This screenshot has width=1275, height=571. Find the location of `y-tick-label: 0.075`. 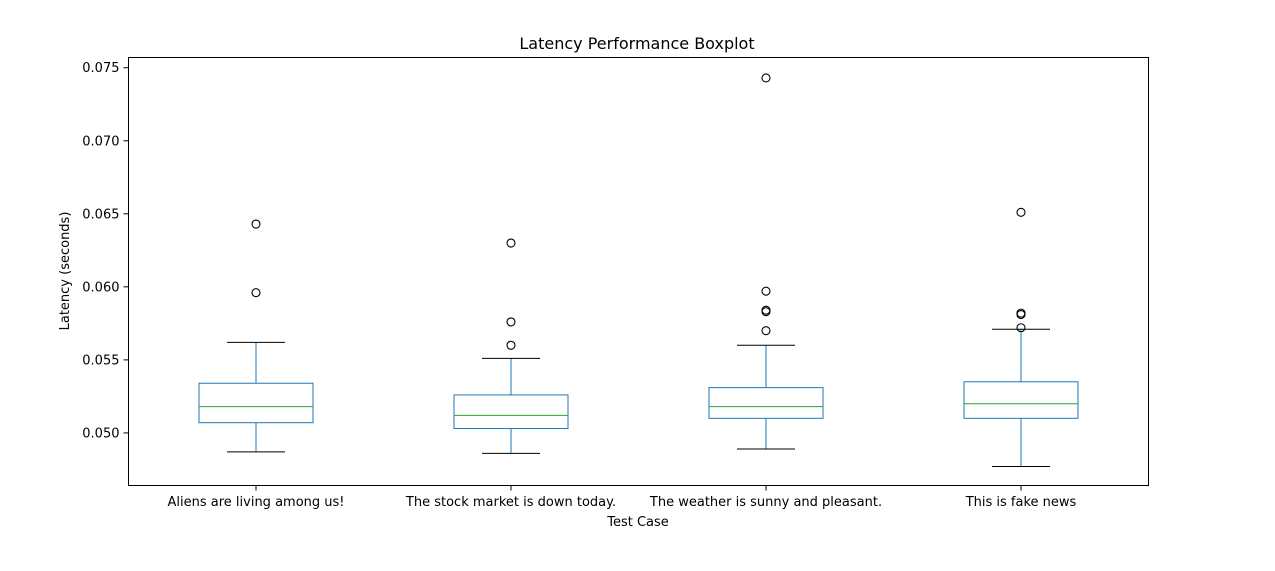

y-tick-label: 0.075 is located at coordinates (100, 68).